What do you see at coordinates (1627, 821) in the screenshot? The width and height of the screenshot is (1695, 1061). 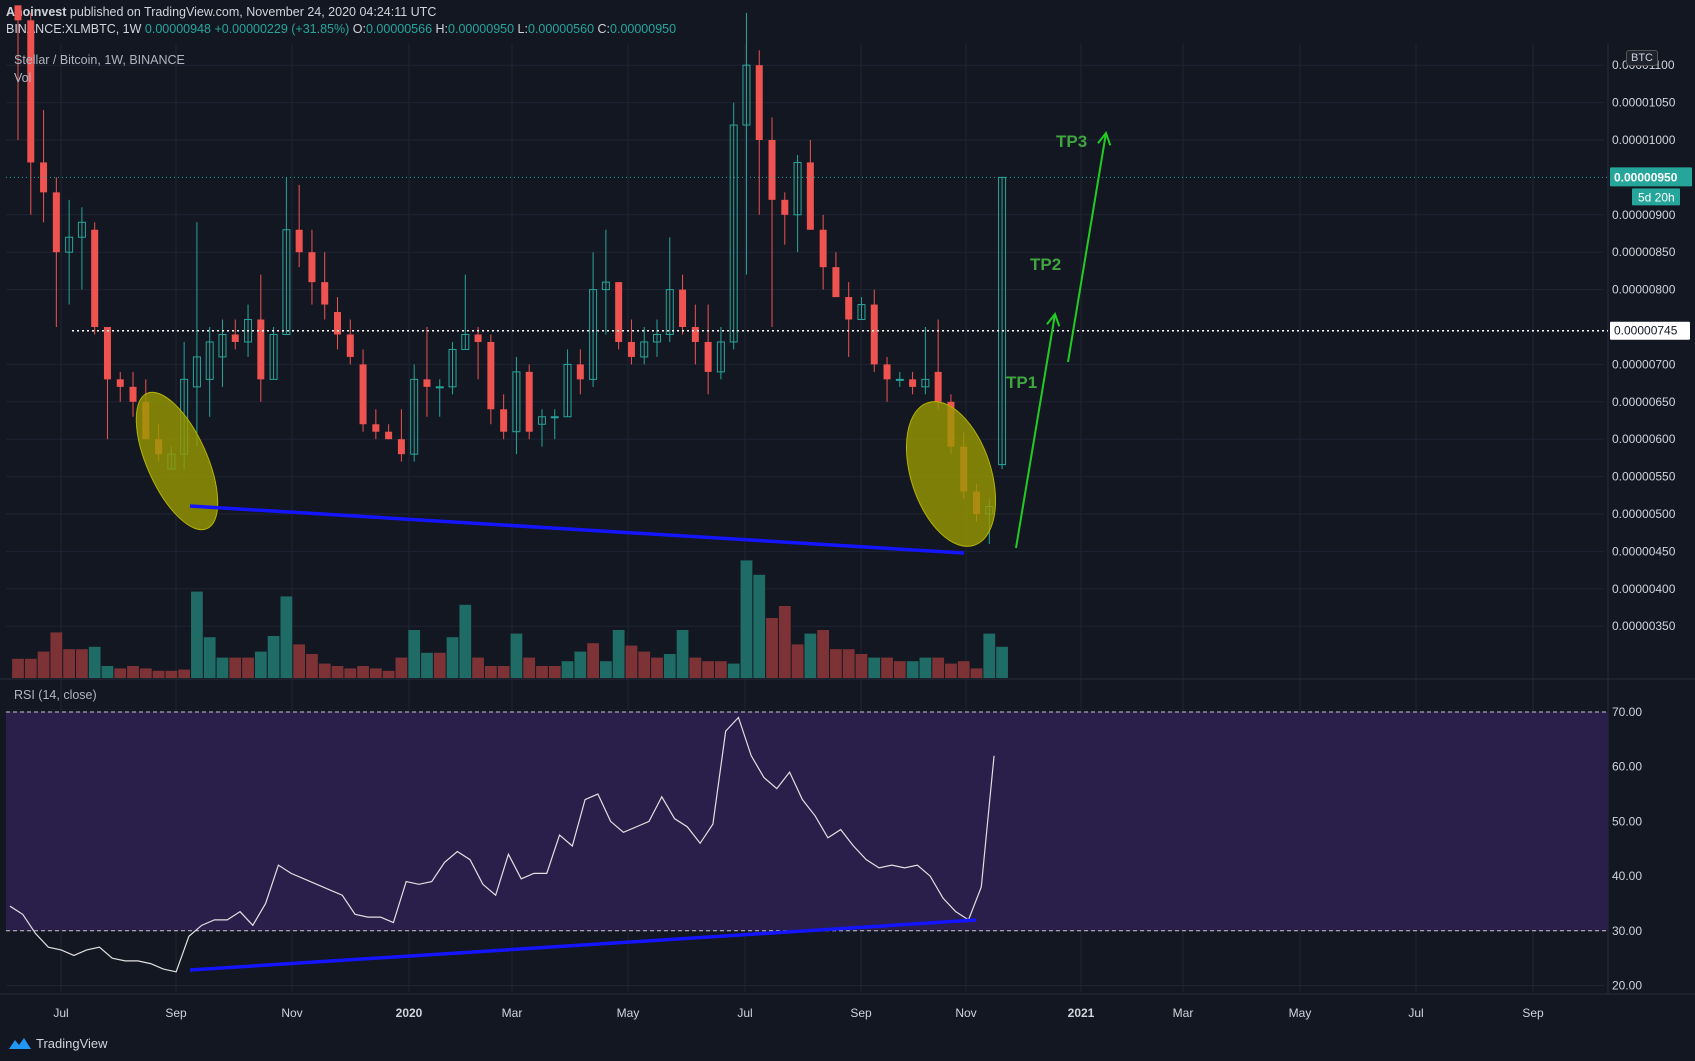 I see `rsi-tick-label: 50.00` at bounding box center [1627, 821].